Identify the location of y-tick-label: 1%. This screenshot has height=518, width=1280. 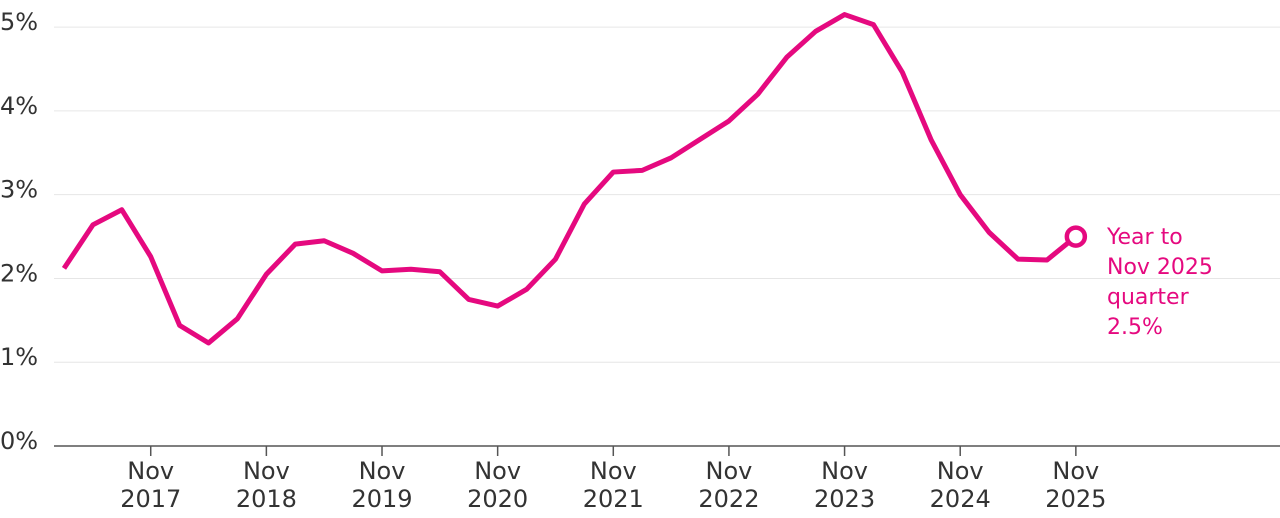
(19, 357).